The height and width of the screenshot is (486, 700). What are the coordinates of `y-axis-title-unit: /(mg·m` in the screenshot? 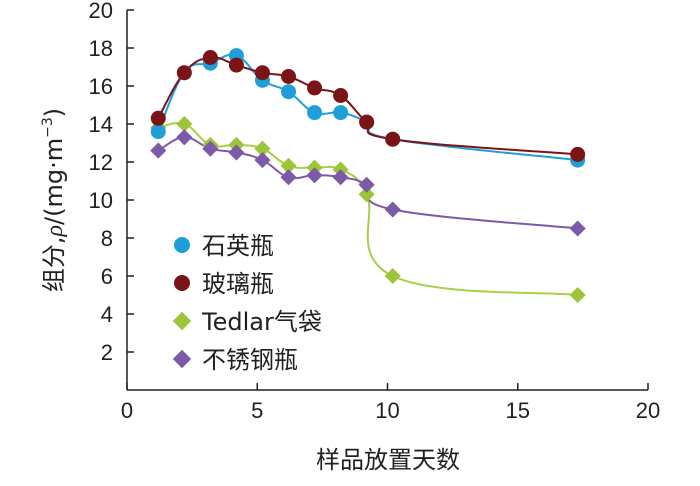 It's located at (54, 181).